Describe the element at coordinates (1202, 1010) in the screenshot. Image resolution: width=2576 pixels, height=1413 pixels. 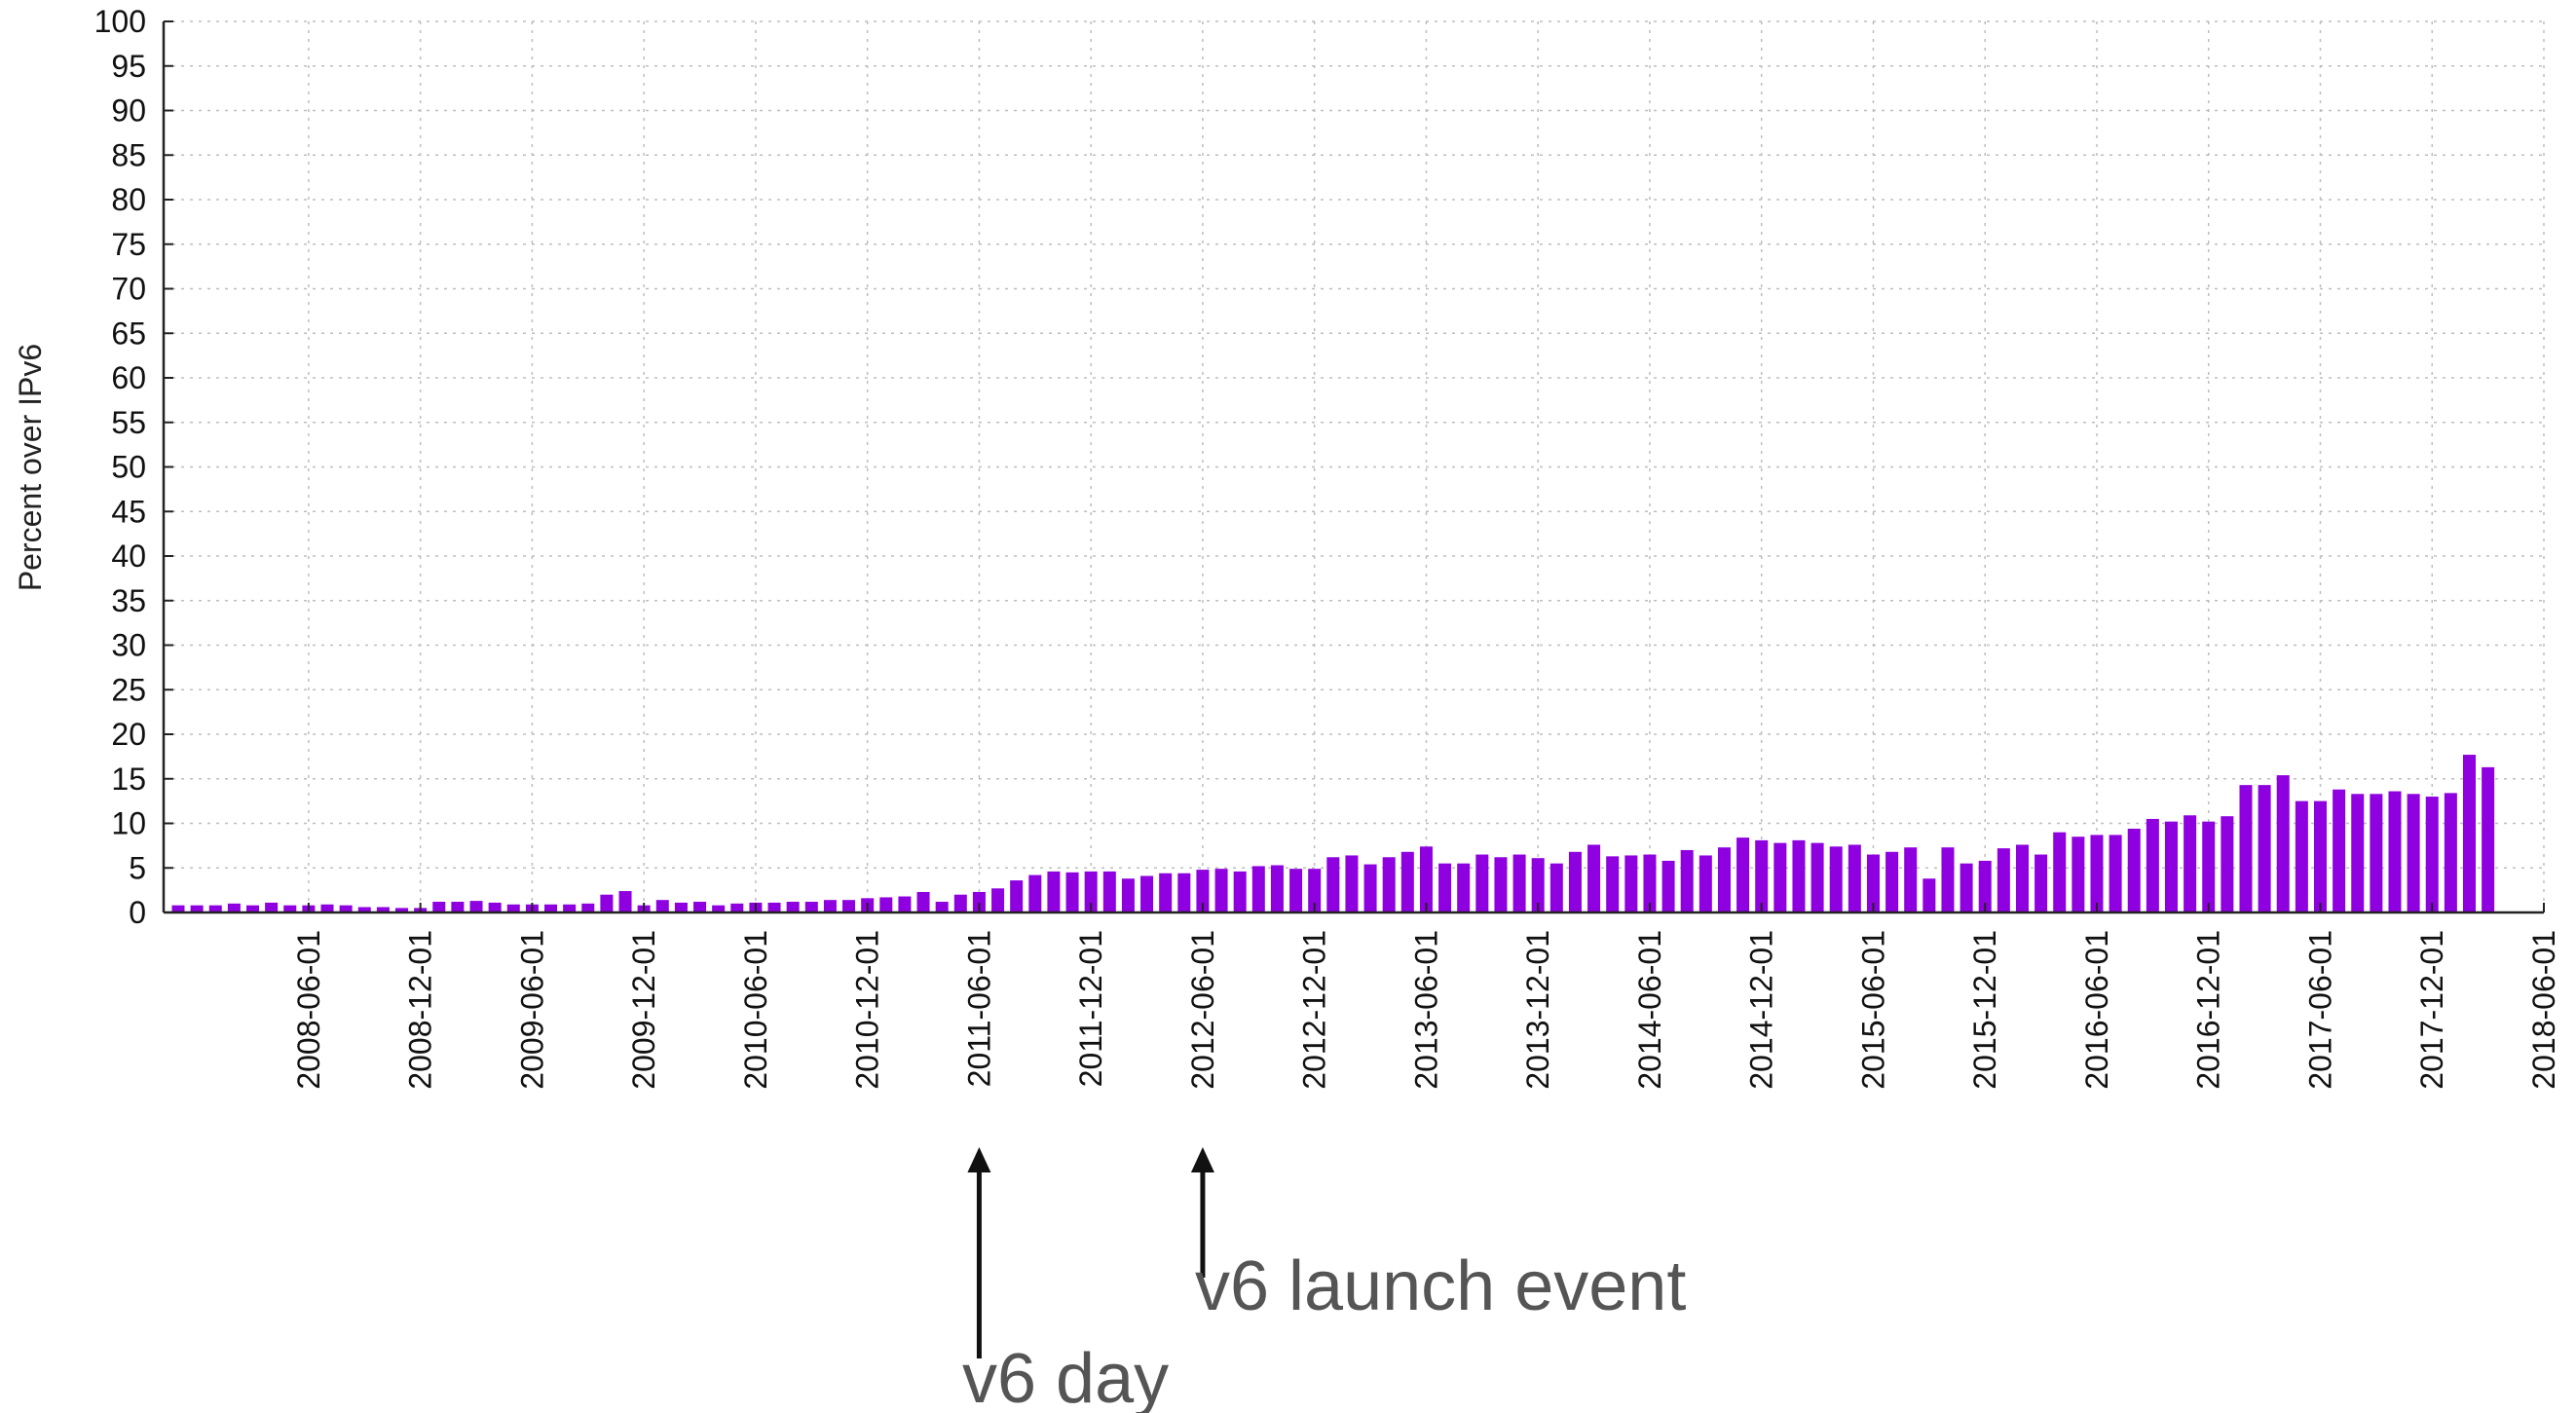
I see `x-tick-label: 2012-06-01` at that location.